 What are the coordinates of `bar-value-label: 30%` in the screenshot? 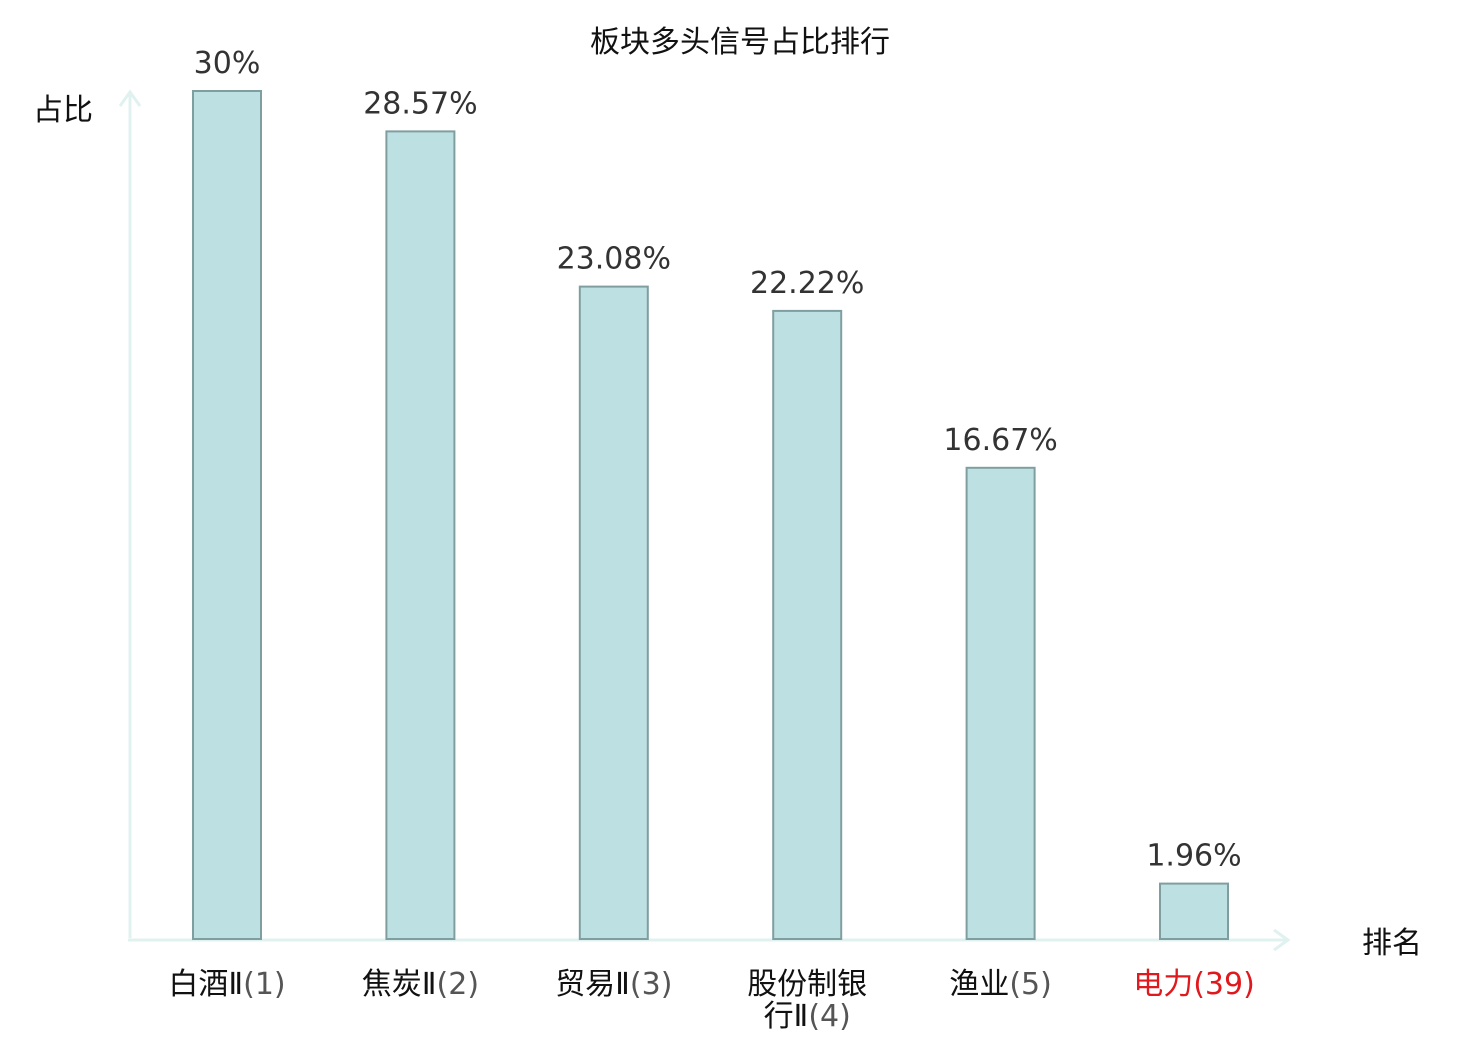 It's located at (227, 63).